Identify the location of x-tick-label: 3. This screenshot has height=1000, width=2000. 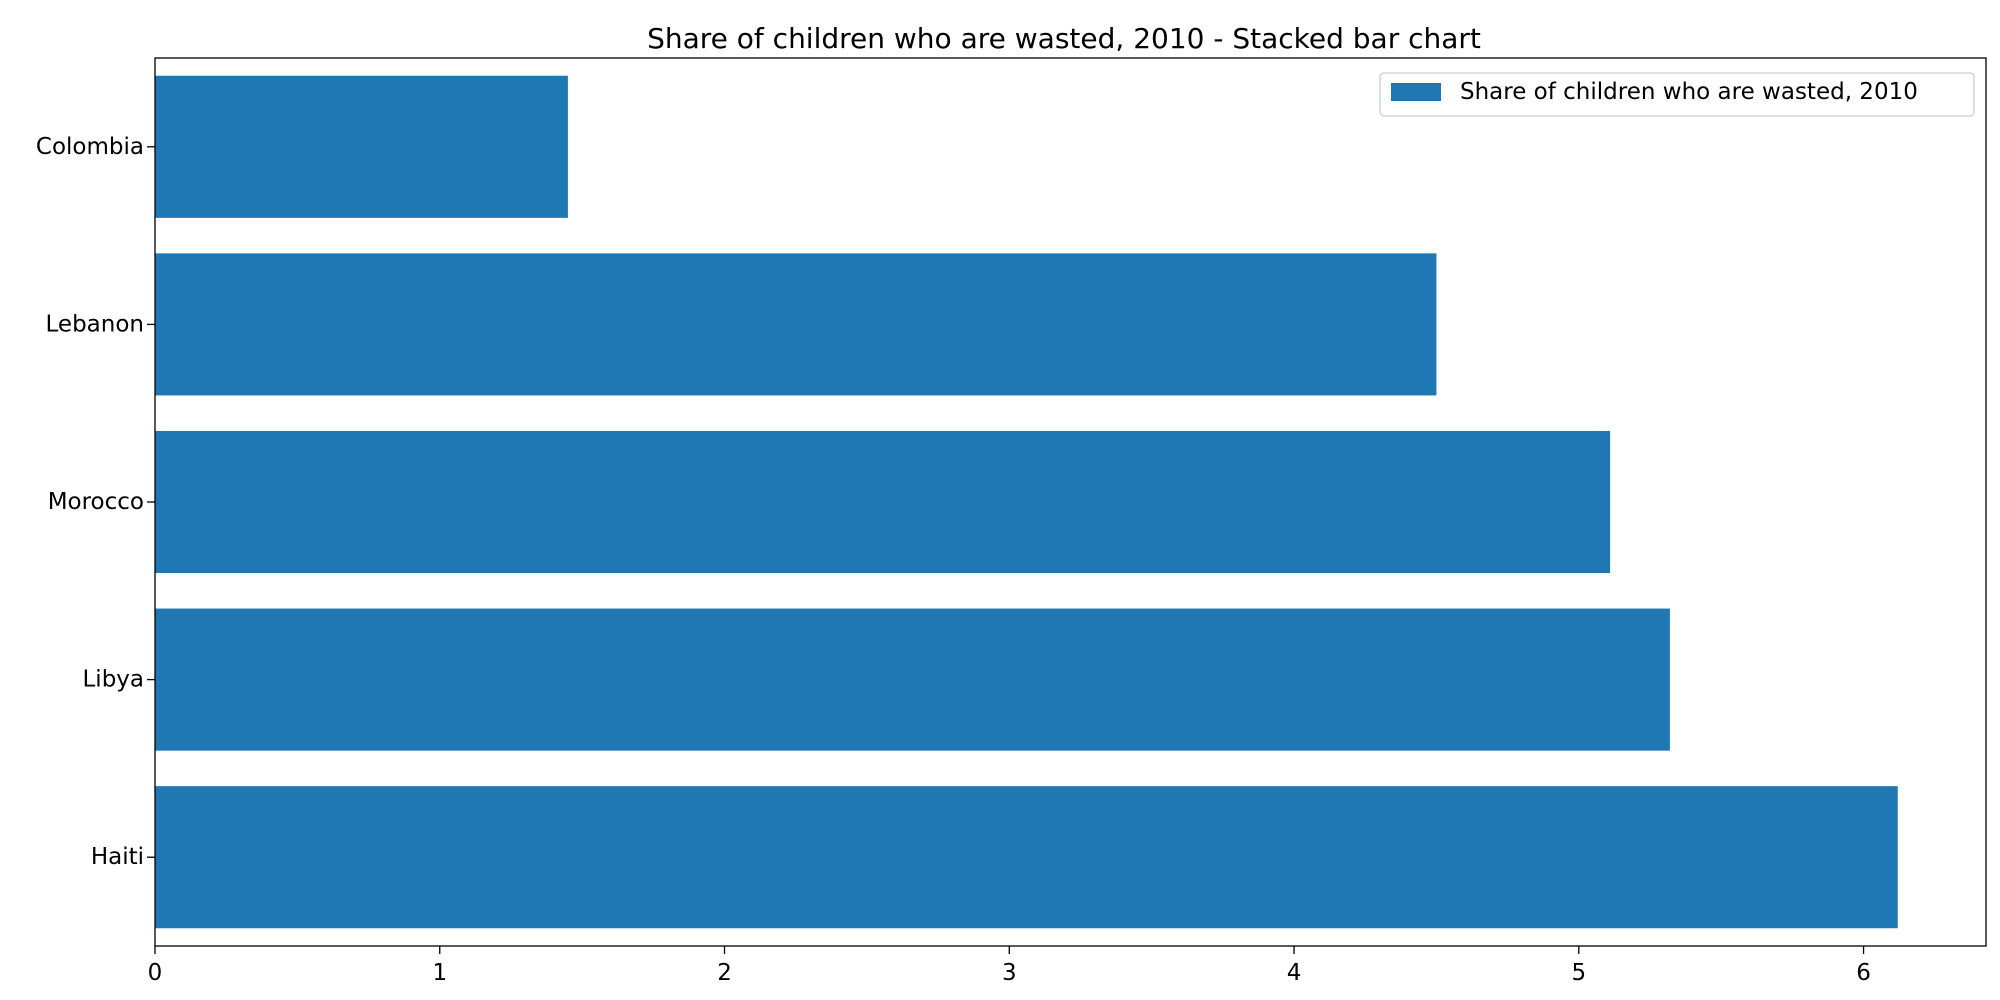
(1009, 973).